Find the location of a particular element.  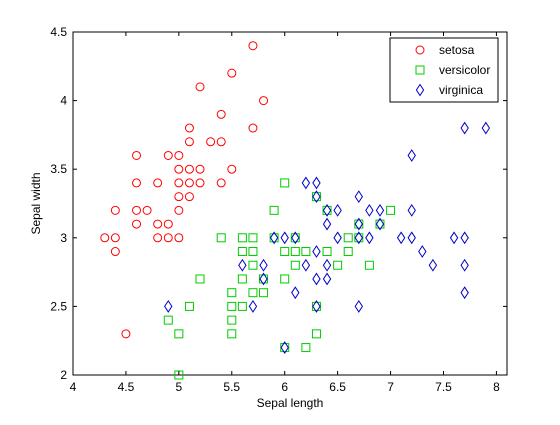

legend-label-versicolor: versicolor is located at coordinates (464, 70).